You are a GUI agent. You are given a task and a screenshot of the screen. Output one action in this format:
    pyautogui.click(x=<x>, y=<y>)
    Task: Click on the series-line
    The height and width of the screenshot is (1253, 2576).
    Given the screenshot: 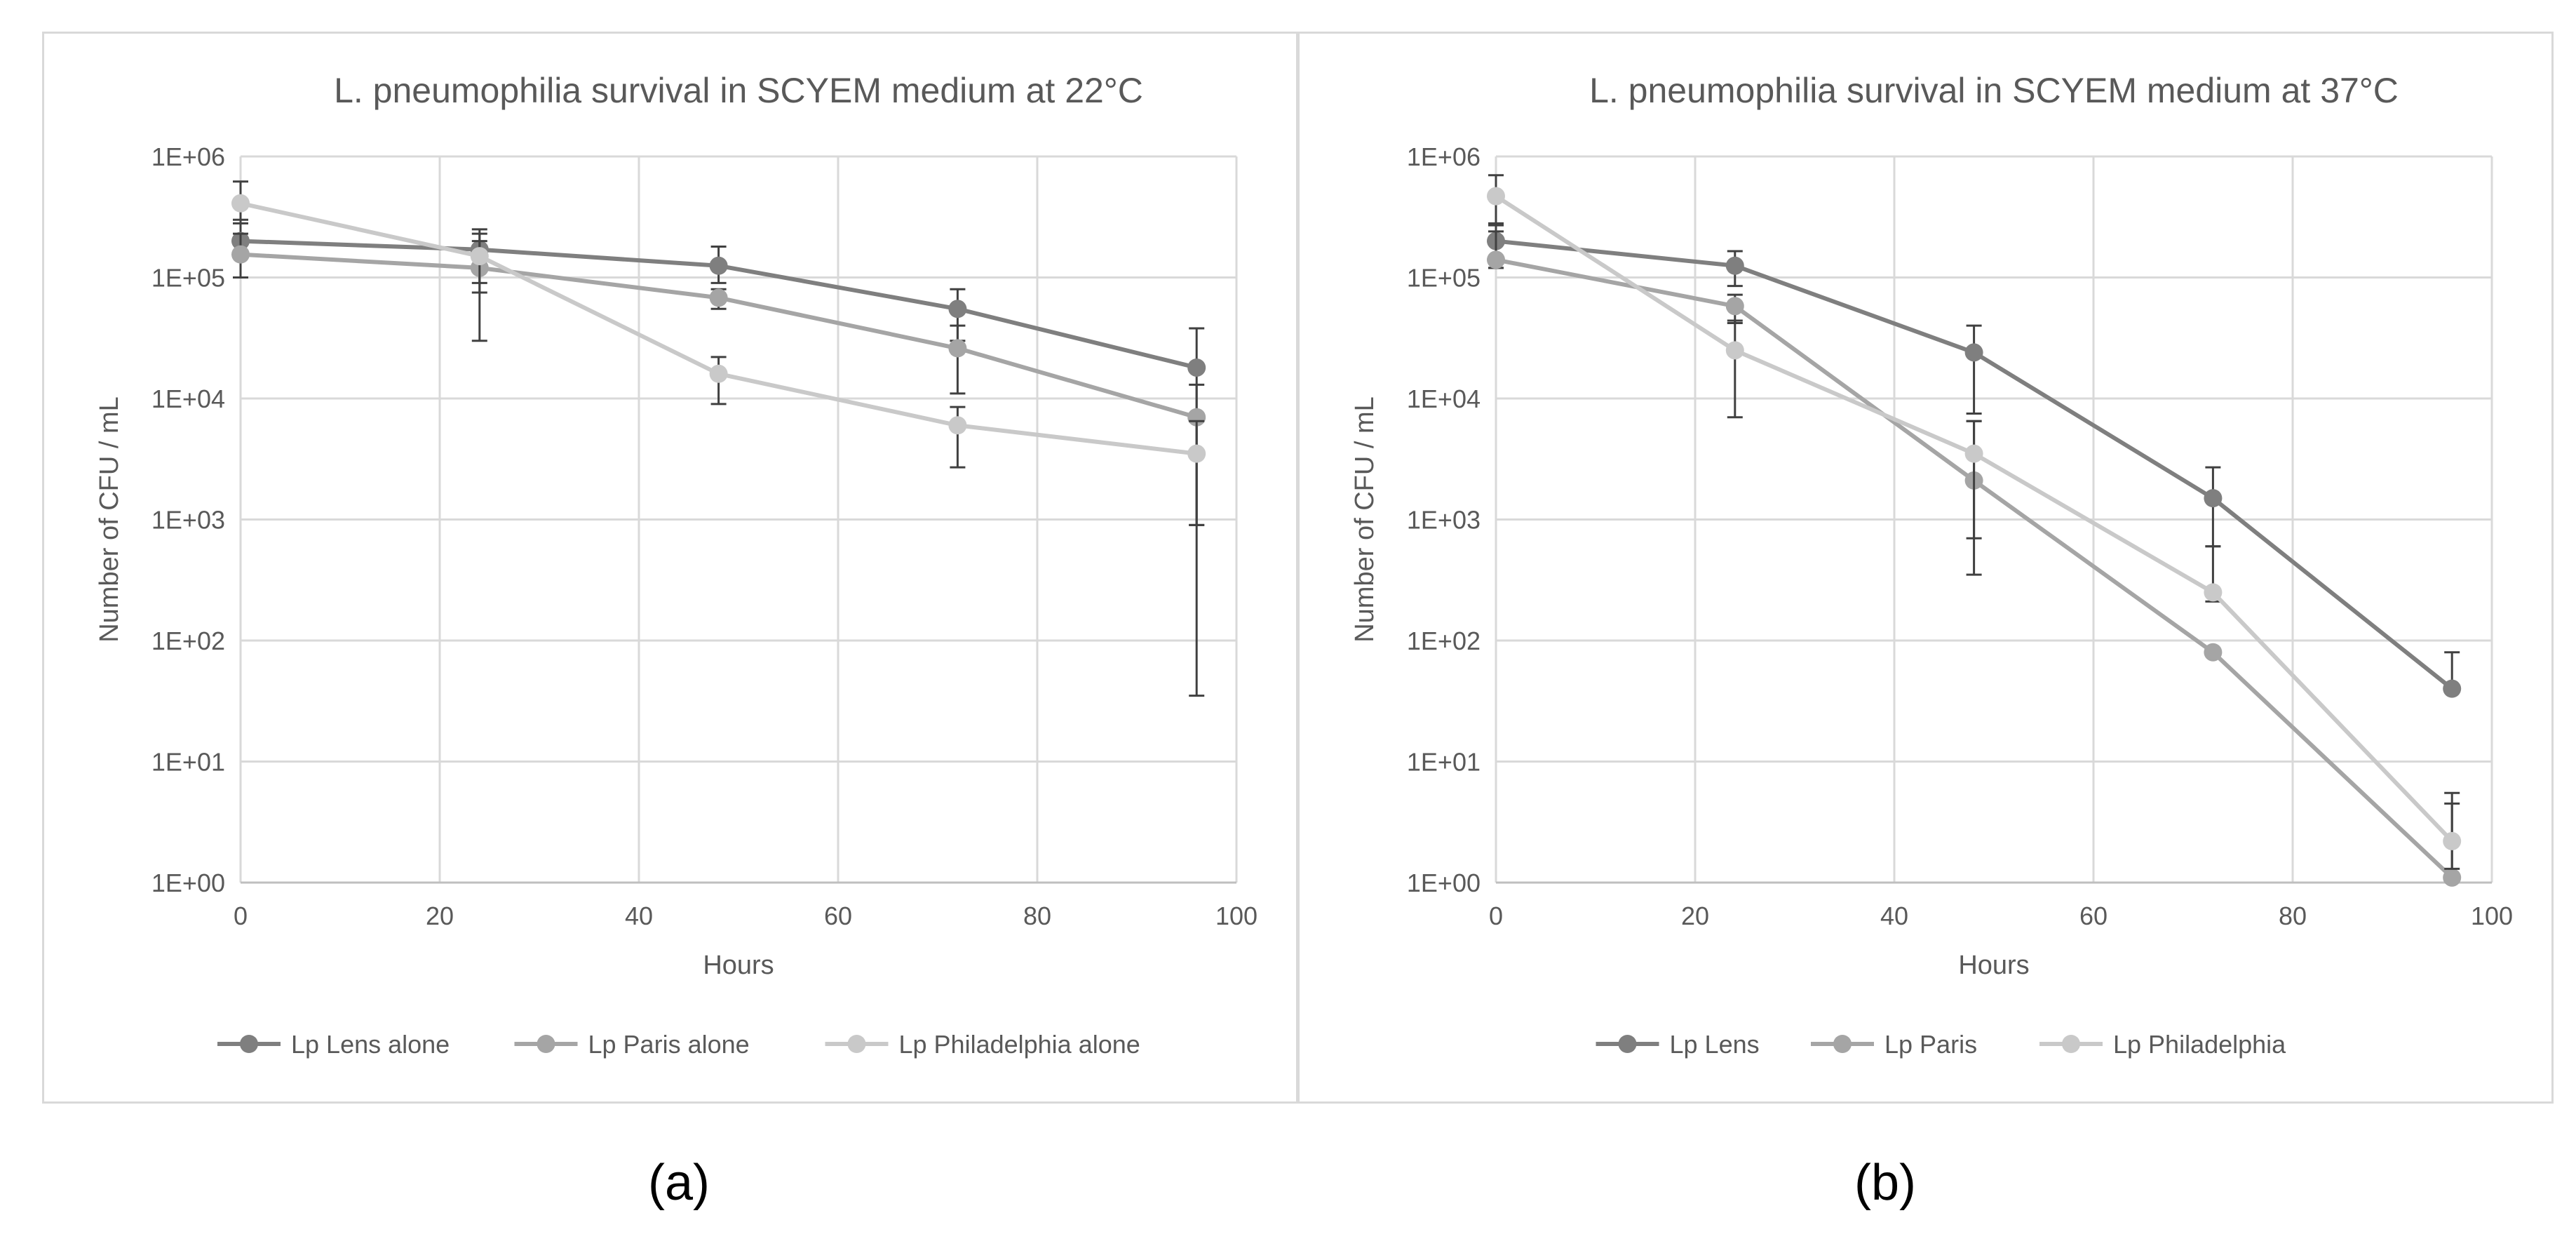 What is the action you would take?
    pyautogui.click(x=718, y=328)
    